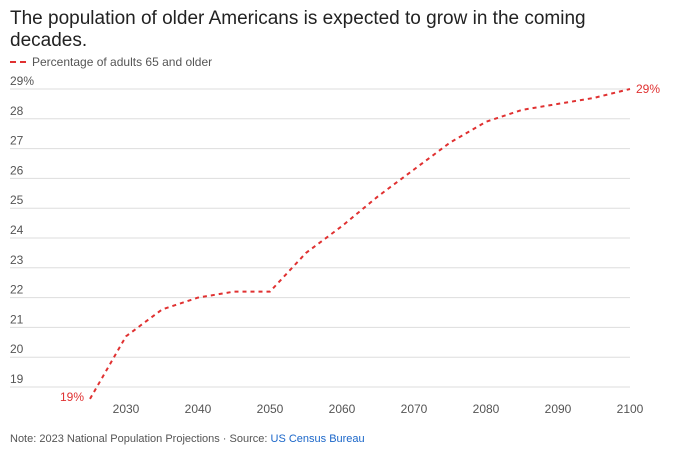 The image size is (679, 452). Describe the element at coordinates (17, 111) in the screenshot. I see `y-tick-label: 28` at that location.